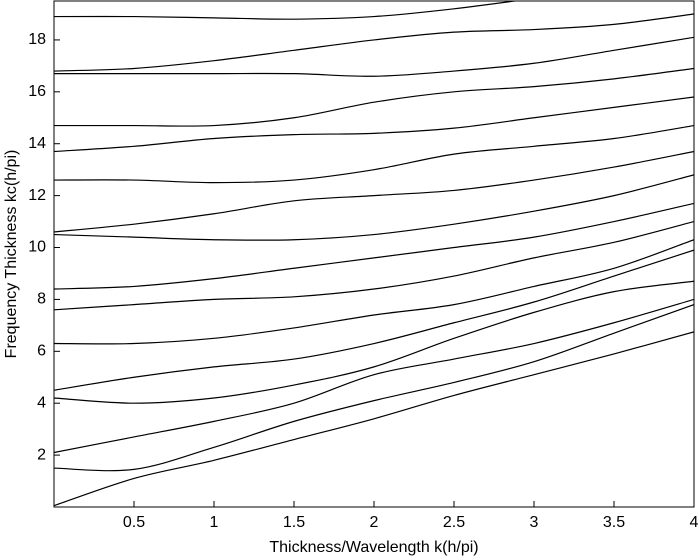 The height and width of the screenshot is (557, 700). What do you see at coordinates (41, 351) in the screenshot?
I see `y-tick-label: 6` at bounding box center [41, 351].